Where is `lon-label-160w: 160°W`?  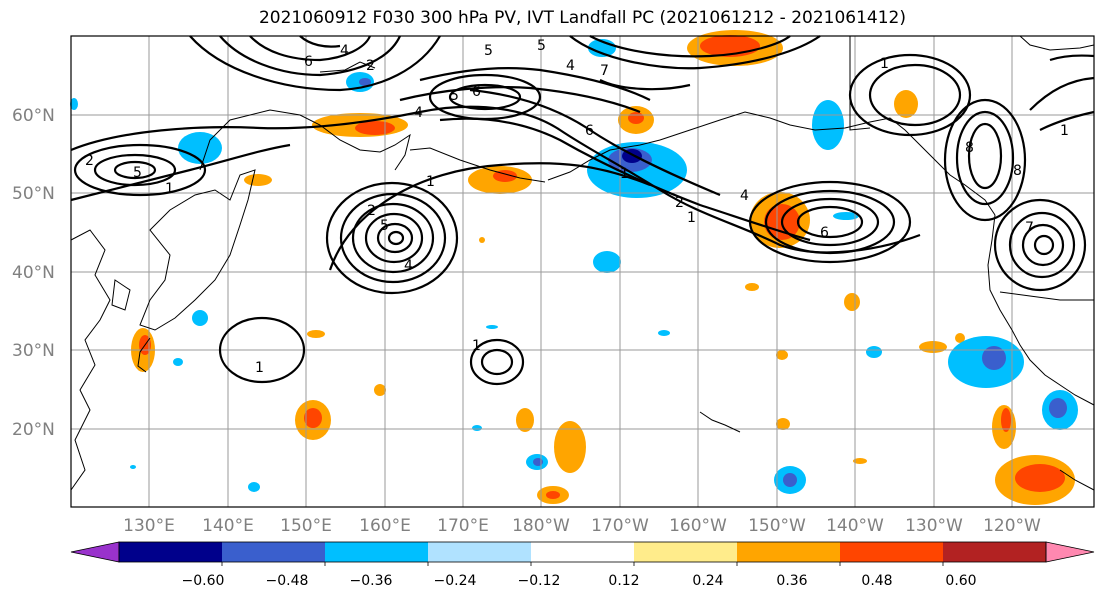 lon-label-160w: 160°W is located at coordinates (698, 526).